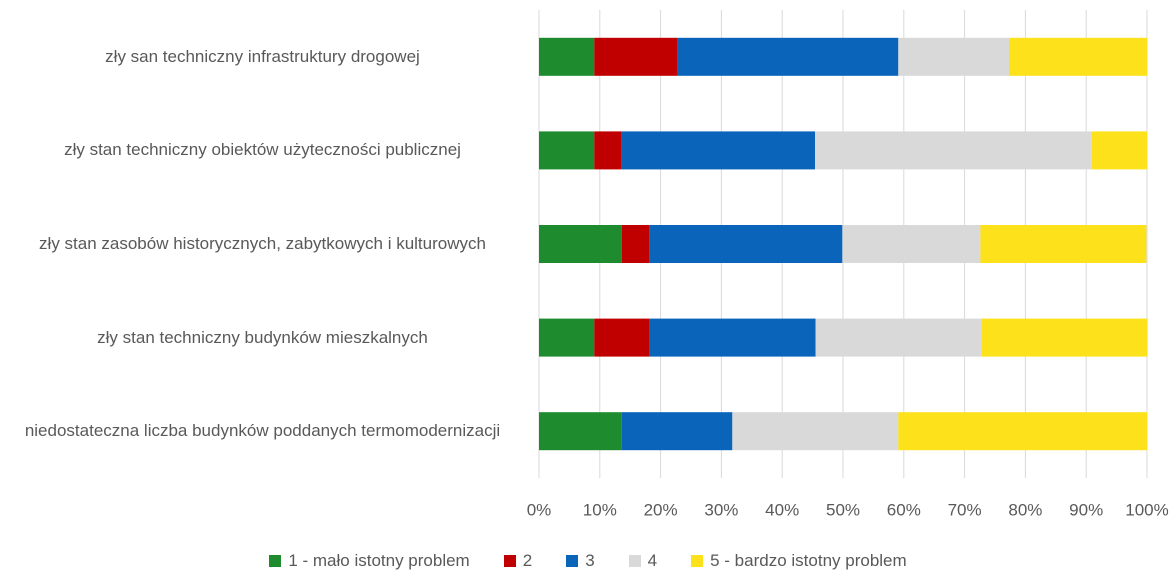 The width and height of the screenshot is (1176, 576). I want to click on x-tick-label: 0%, so click(539, 509).